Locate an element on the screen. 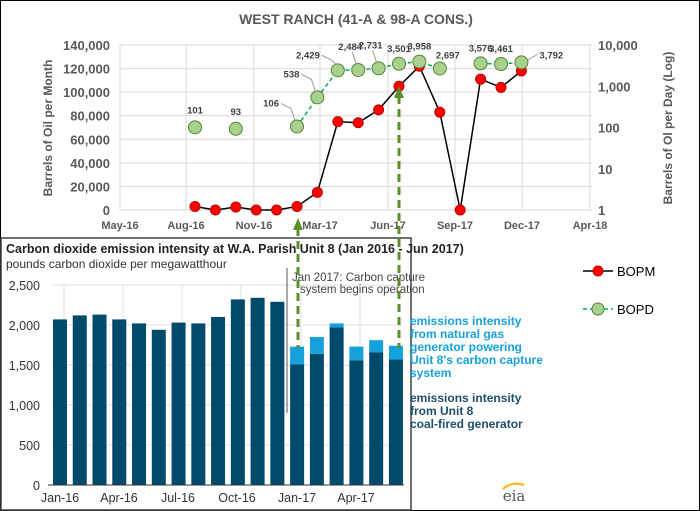  bopd-data-label: 2,429 is located at coordinates (308, 55).